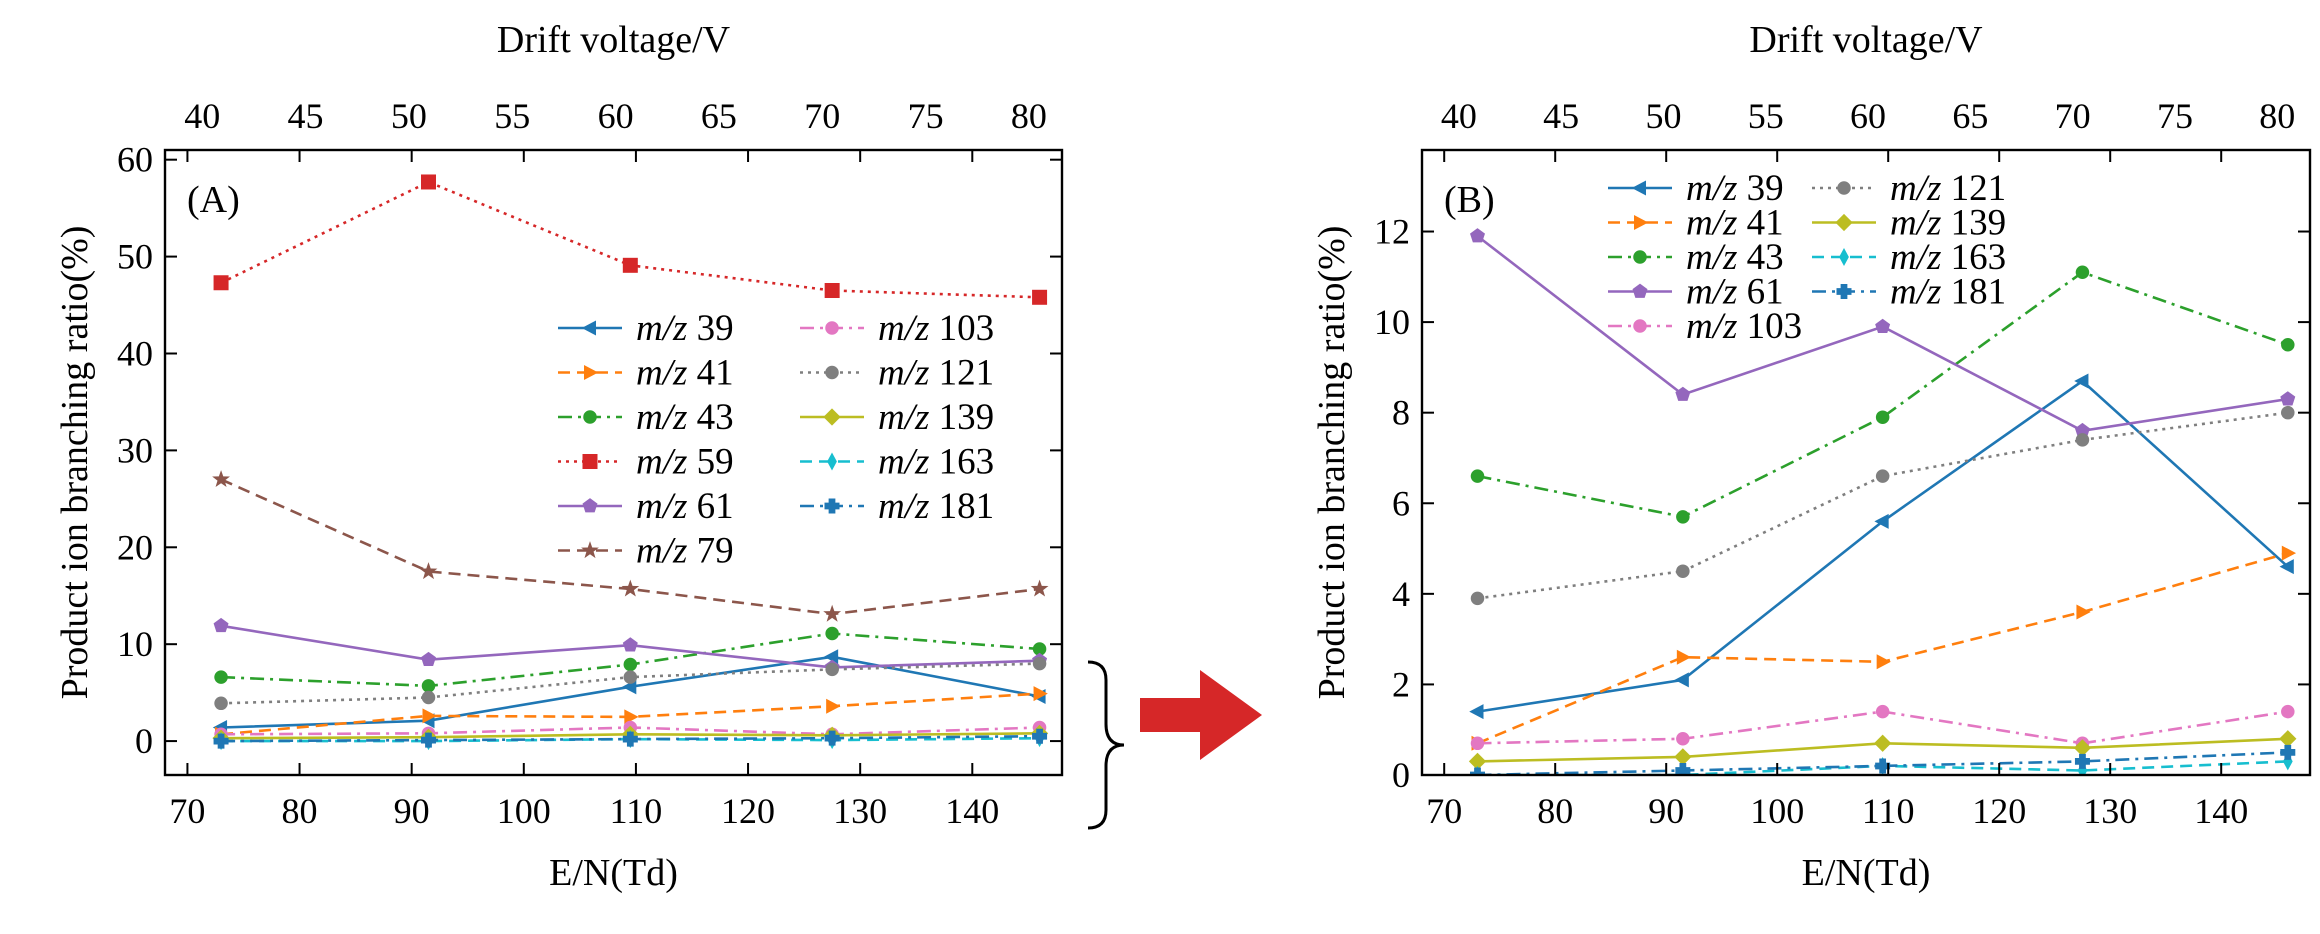 The width and height of the screenshot is (2320, 934). What do you see at coordinates (1735, 188) in the screenshot?
I see `legend-label-m39: m/z 39` at bounding box center [1735, 188].